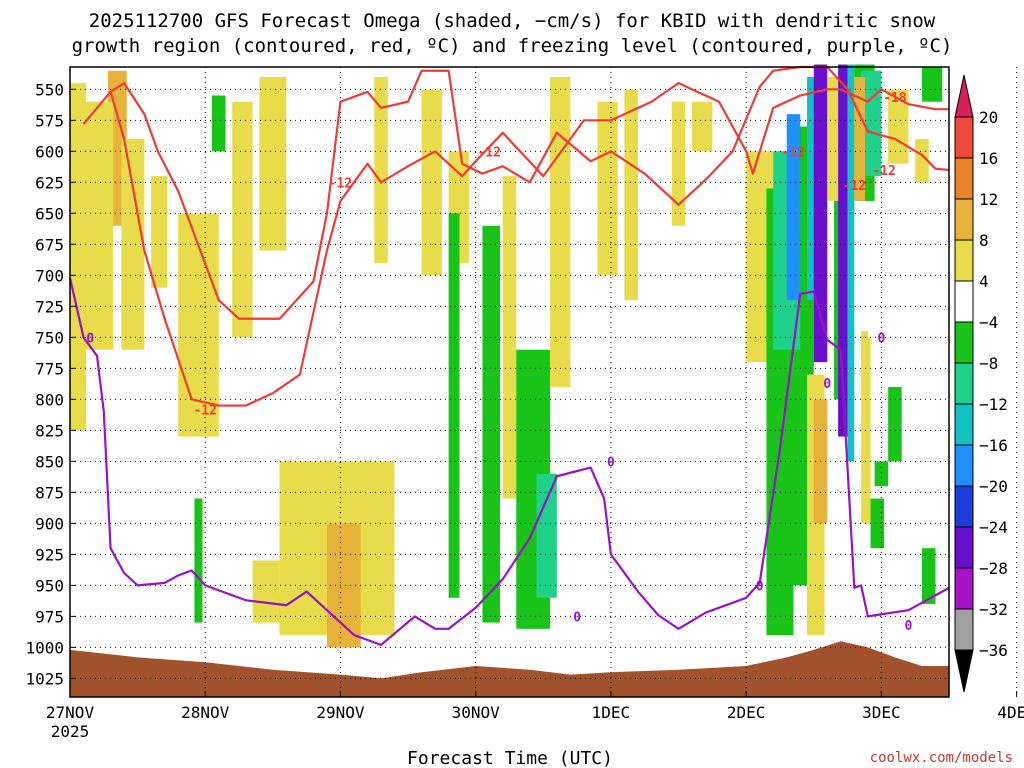  Describe the element at coordinates (44, 678) in the screenshot. I see `y-tick-label: 1025` at that location.